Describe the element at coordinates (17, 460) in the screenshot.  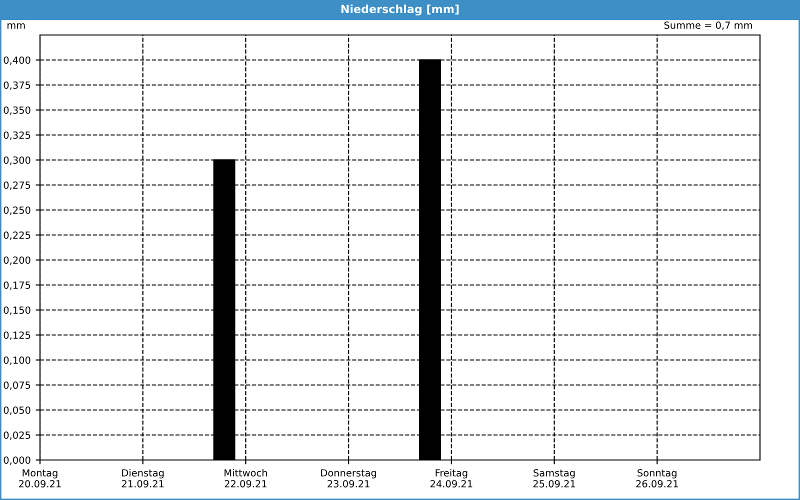
I see `y-tick-label: 0,000` at that location.